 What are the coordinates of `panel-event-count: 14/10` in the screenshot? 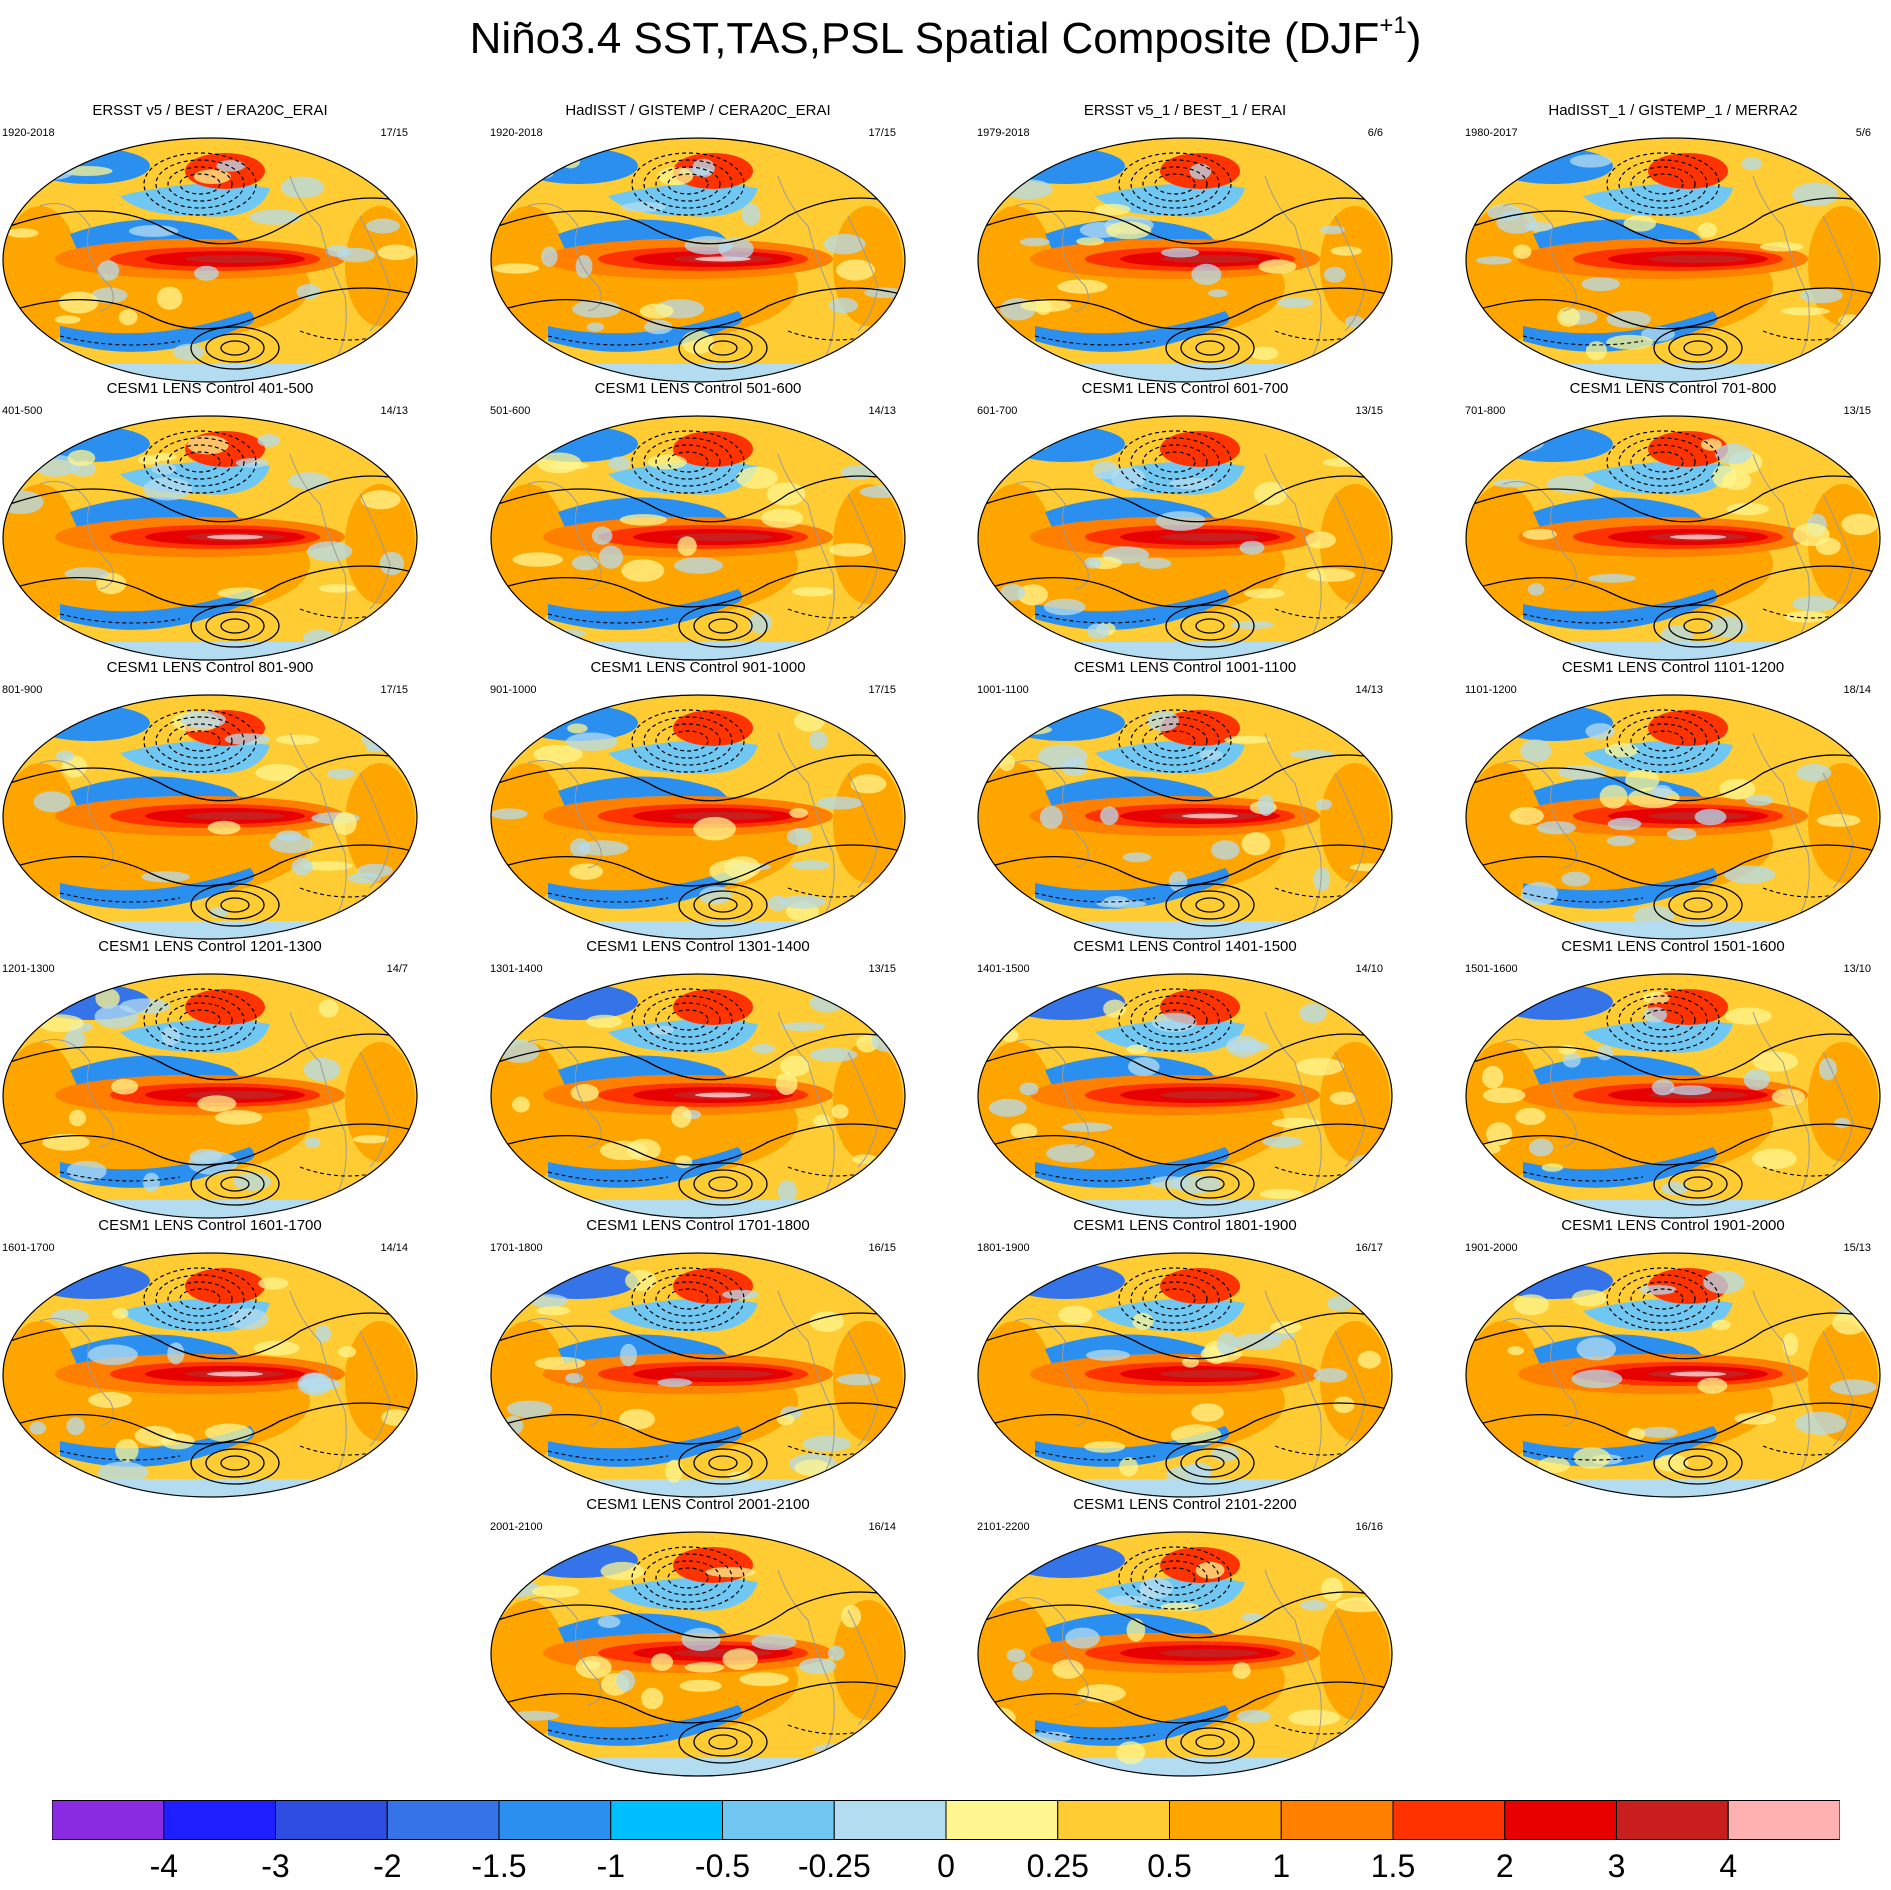 It's located at (1369, 969).